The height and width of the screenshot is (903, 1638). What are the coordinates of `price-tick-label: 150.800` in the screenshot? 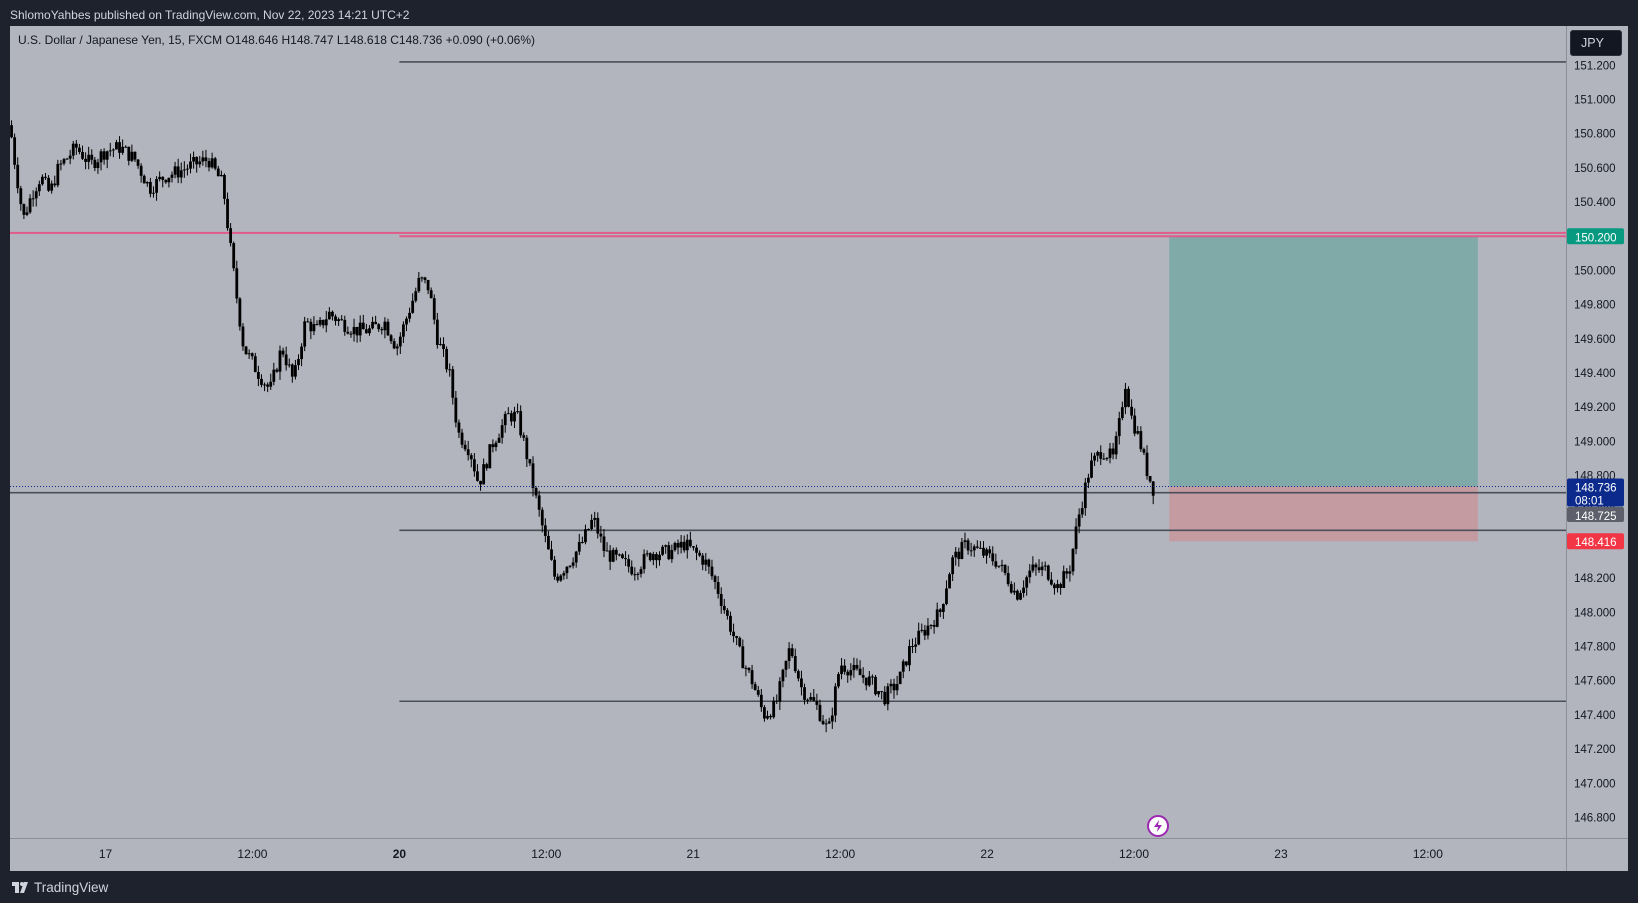 It's located at (1595, 135).